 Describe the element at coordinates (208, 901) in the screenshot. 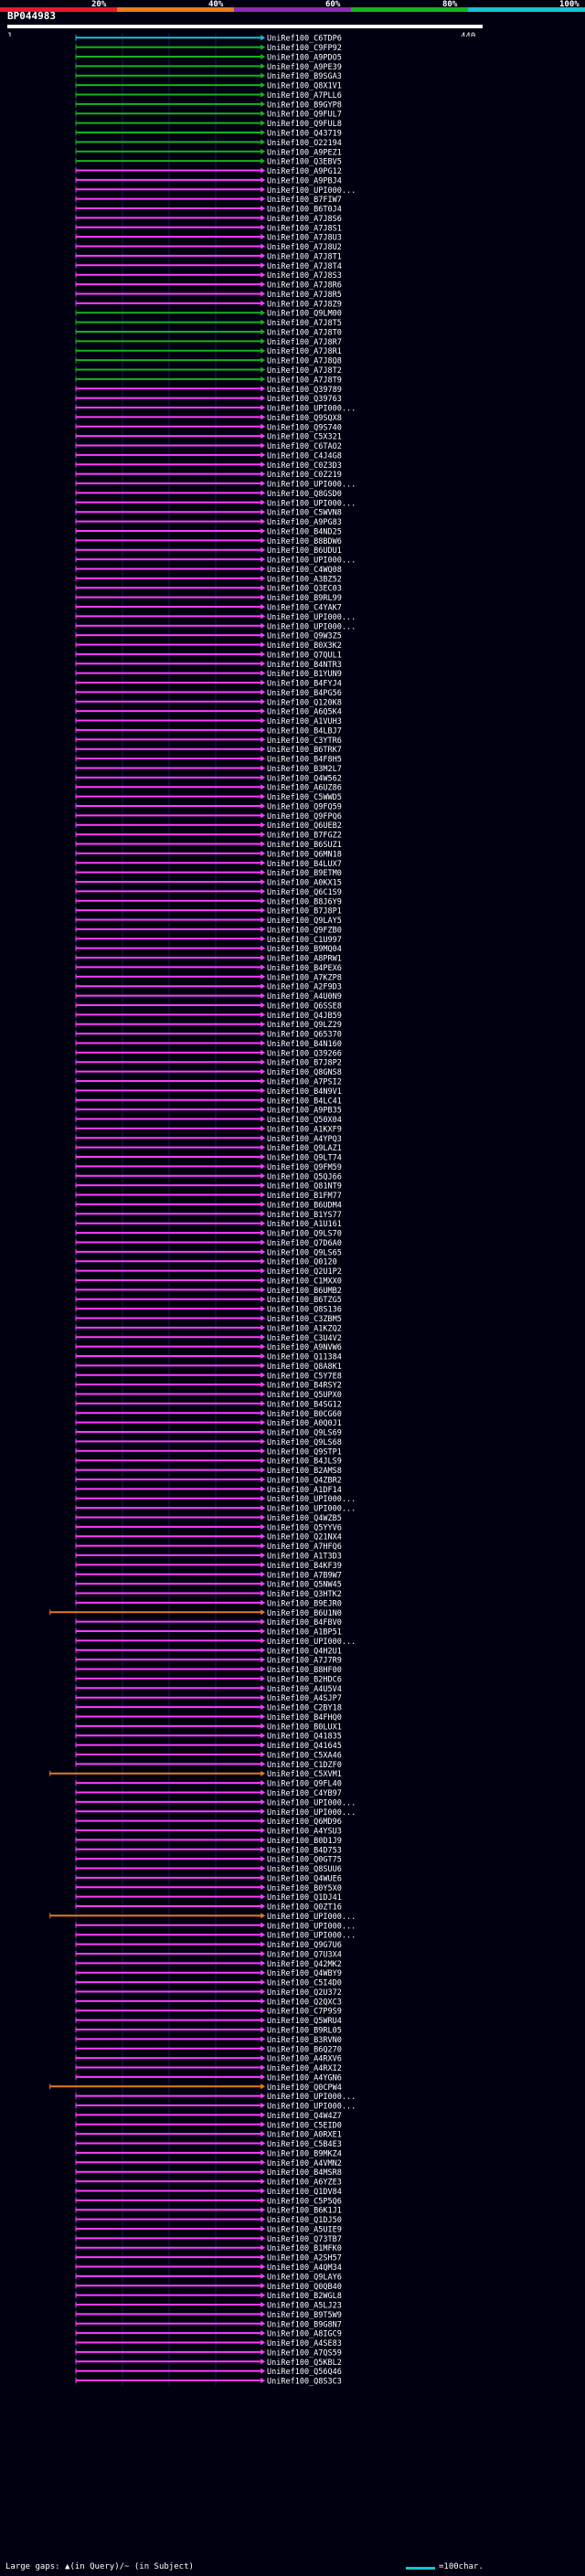

I see `alignment-row: UniRef100_B8J6Y9` at that location.